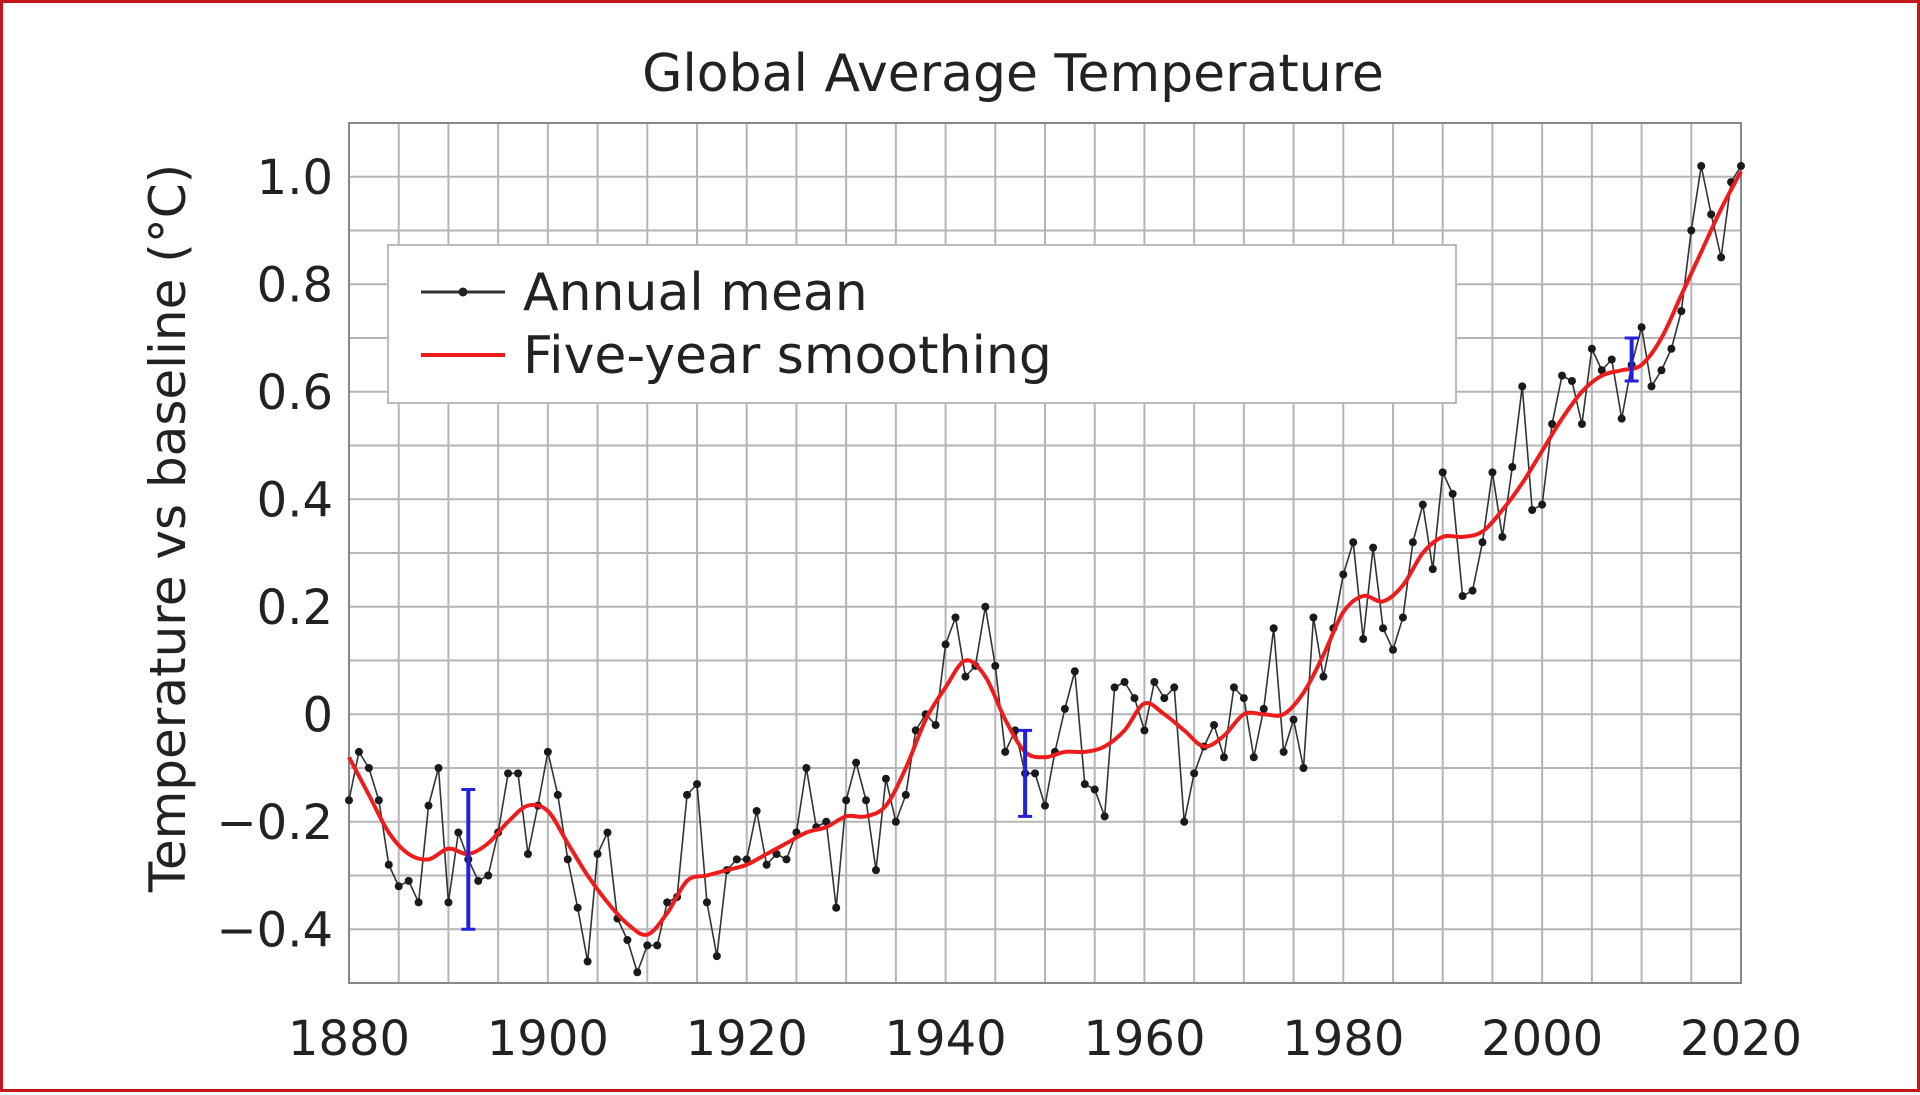 The image size is (1920, 1095). Describe the element at coordinates (1542, 1039) in the screenshot. I see `x-tick-label: 2000` at that location.